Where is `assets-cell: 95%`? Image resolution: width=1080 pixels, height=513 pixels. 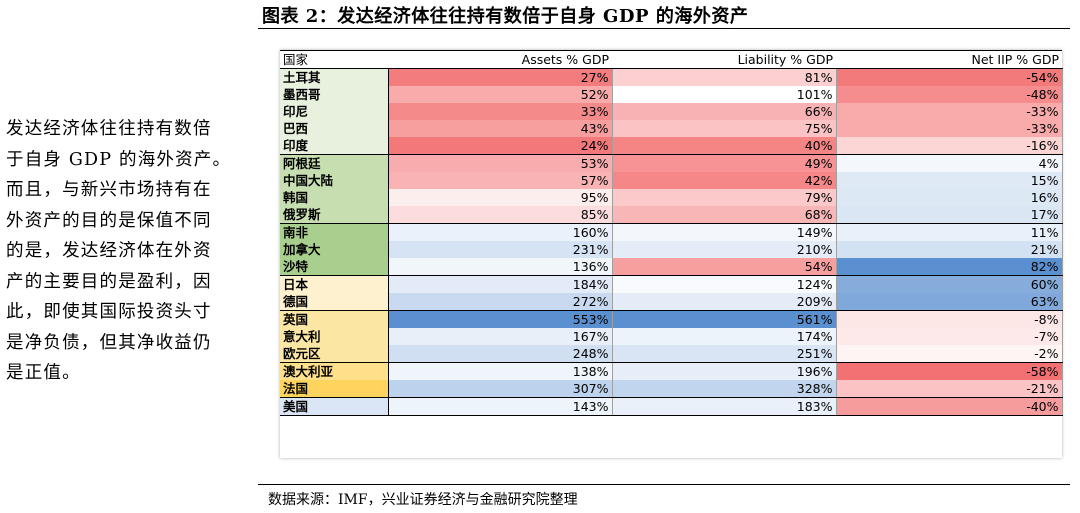
assets-cell: 95% is located at coordinates (500, 197).